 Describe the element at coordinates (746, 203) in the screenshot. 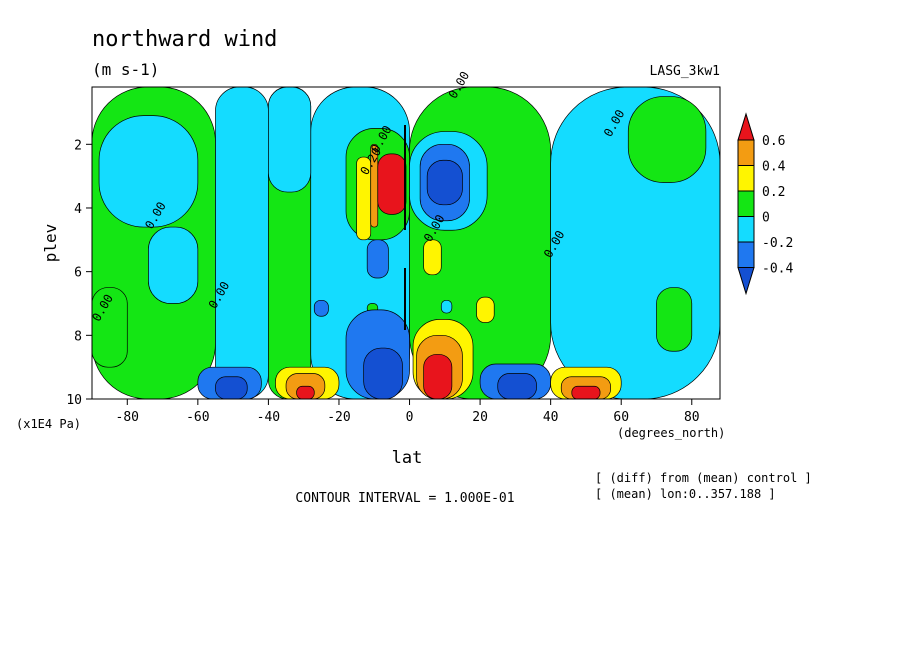

I see `legend-swatch-green` at that location.